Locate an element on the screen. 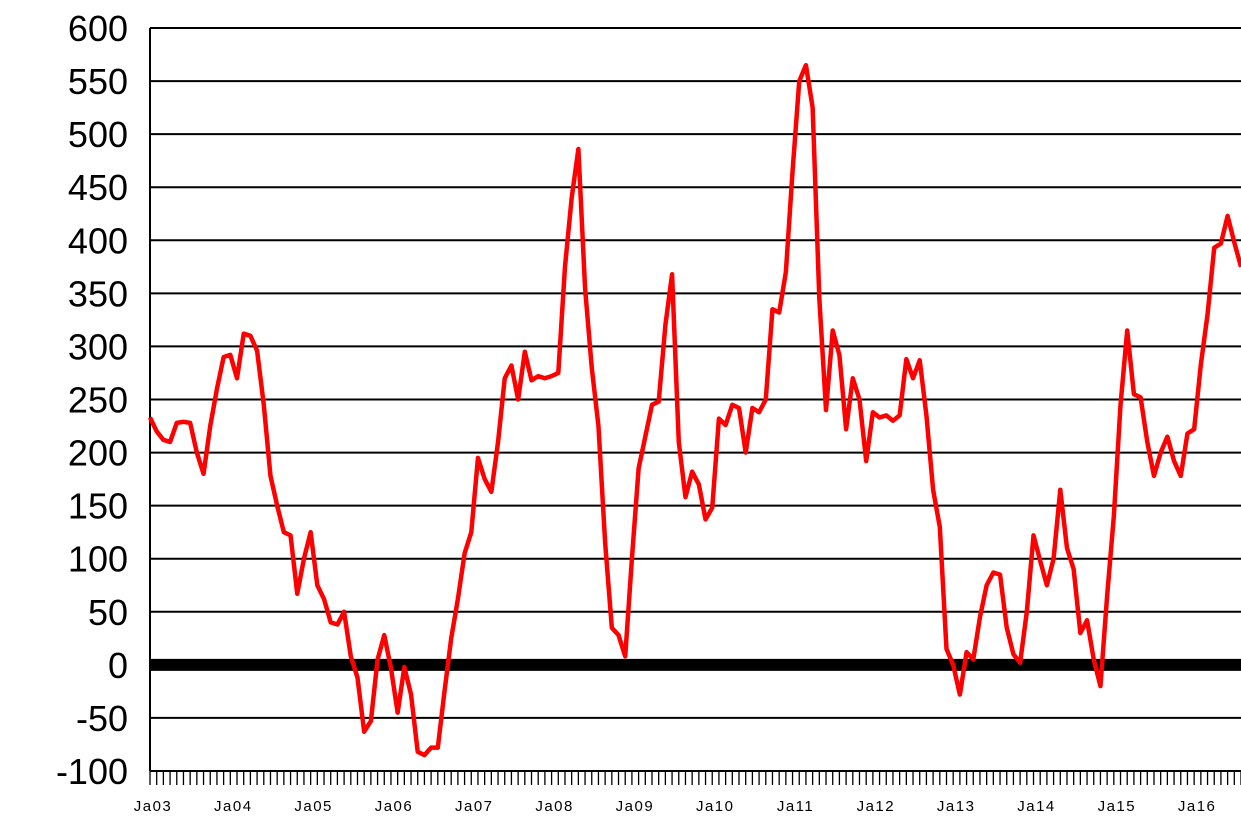  y-tick-label: 500 is located at coordinates (98, 134).